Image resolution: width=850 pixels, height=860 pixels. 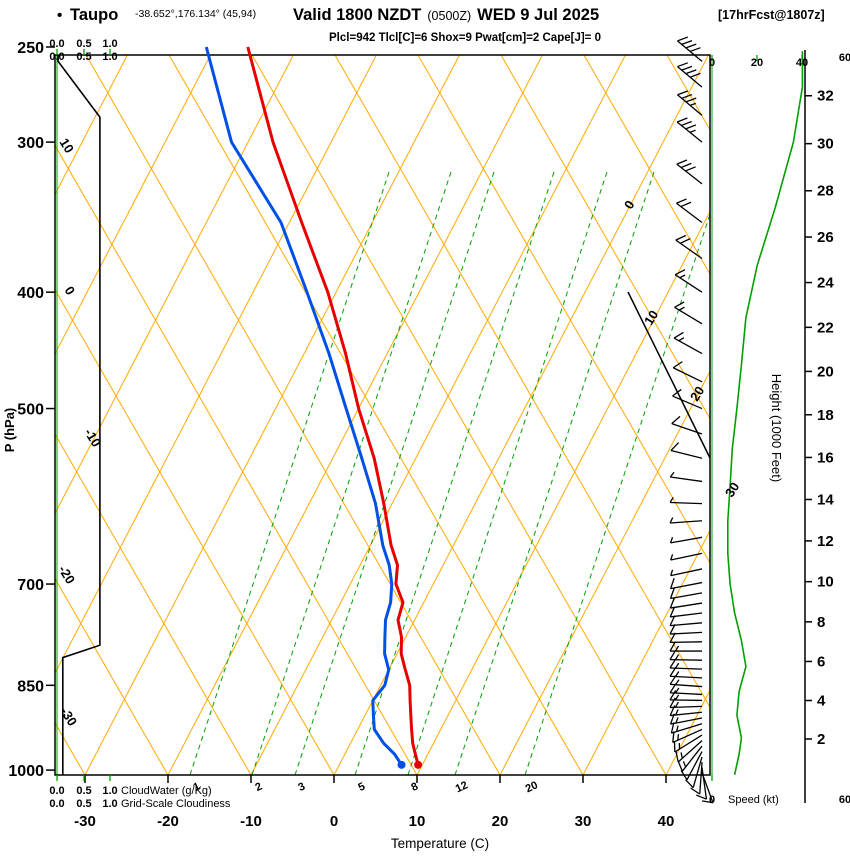 What do you see at coordinates (821, 739) in the screenshot?
I see `height-tick-label: 2` at bounding box center [821, 739].